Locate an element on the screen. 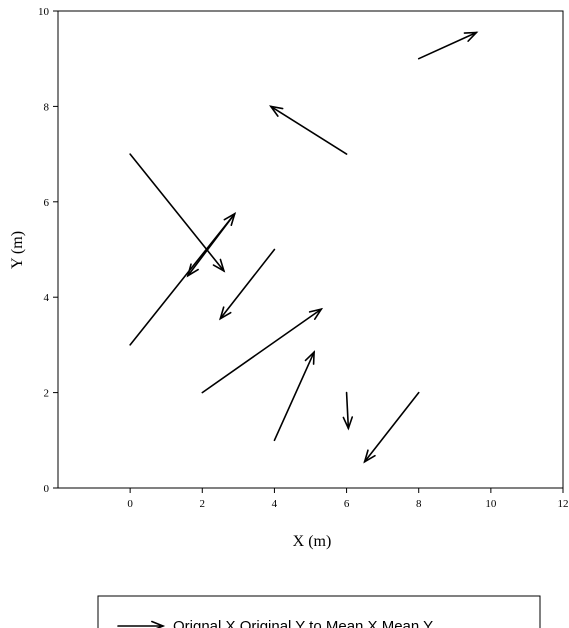  x-tick-label: 8 is located at coordinates (419, 504).